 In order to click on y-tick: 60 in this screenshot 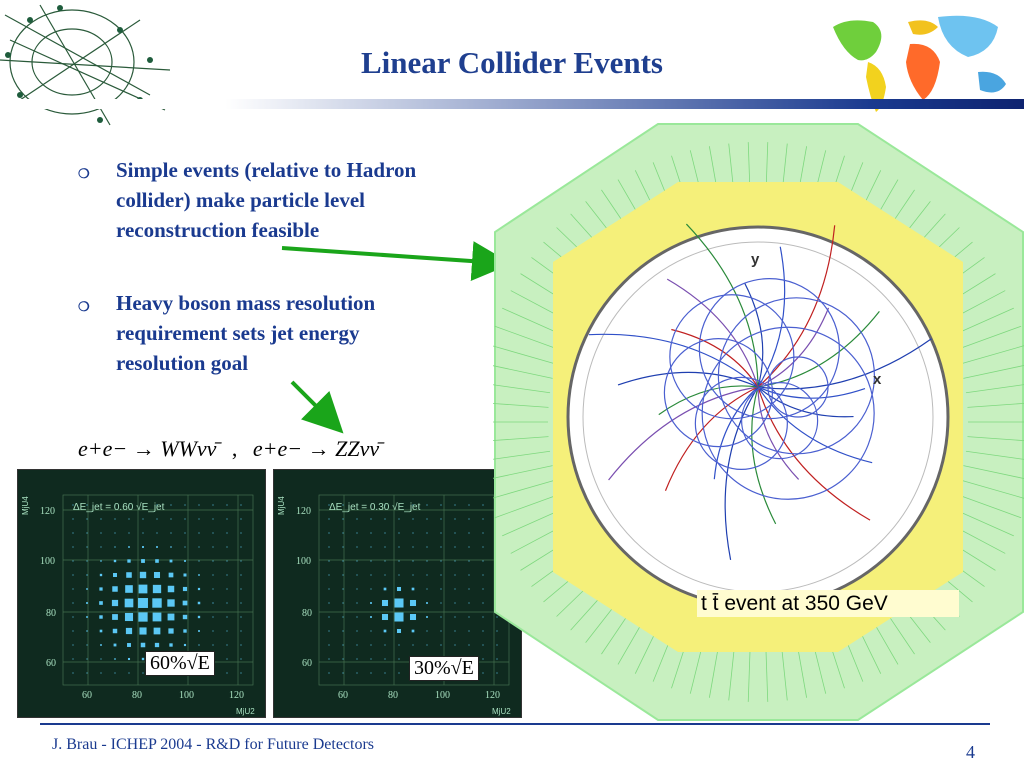, I will do `click(51, 663)`.